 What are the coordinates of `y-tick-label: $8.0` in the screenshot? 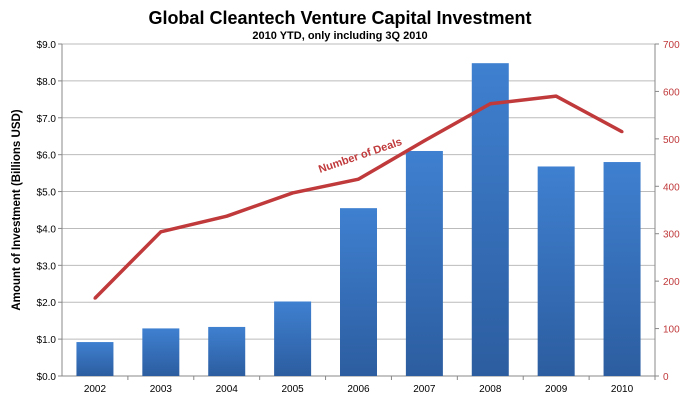 It's located at (47, 82).